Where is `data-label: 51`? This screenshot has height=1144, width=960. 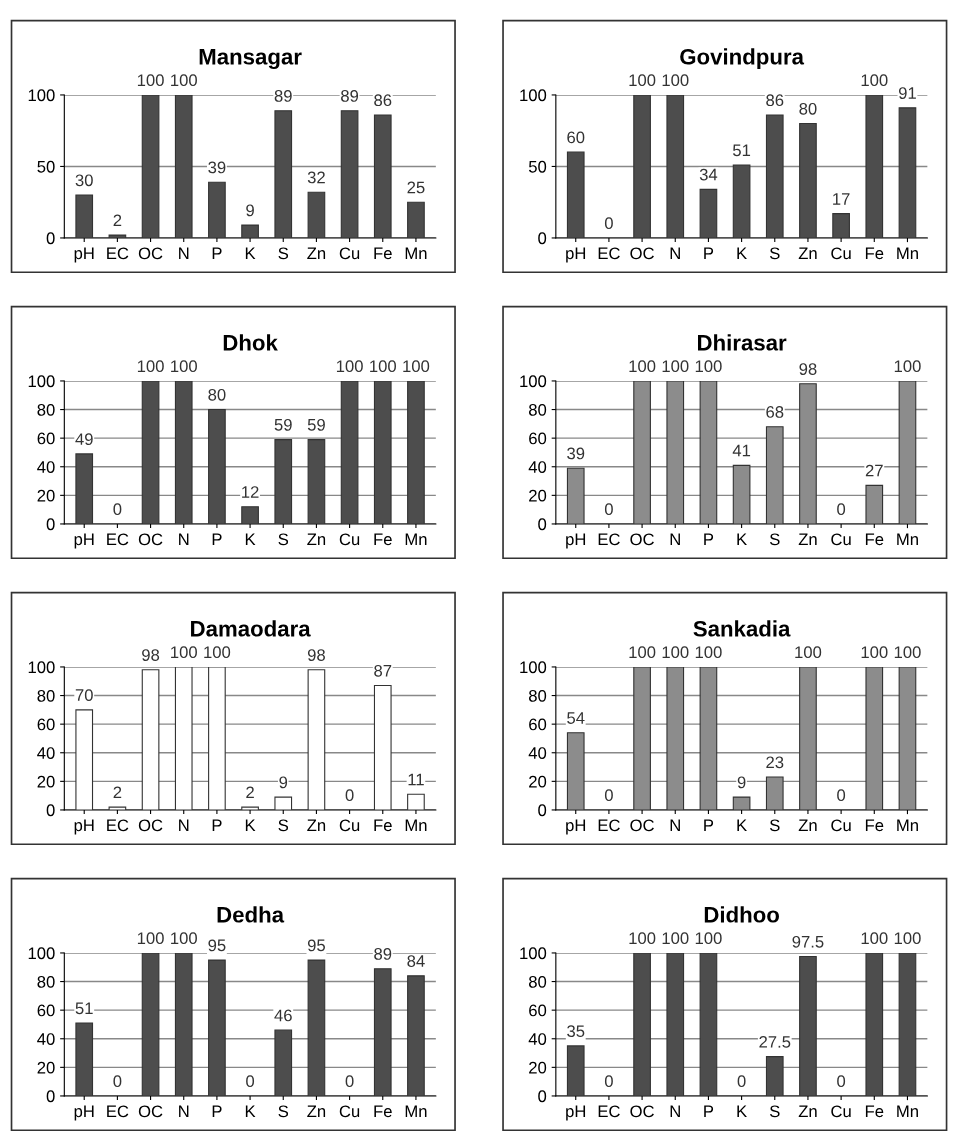 data-label: 51 is located at coordinates (742, 150).